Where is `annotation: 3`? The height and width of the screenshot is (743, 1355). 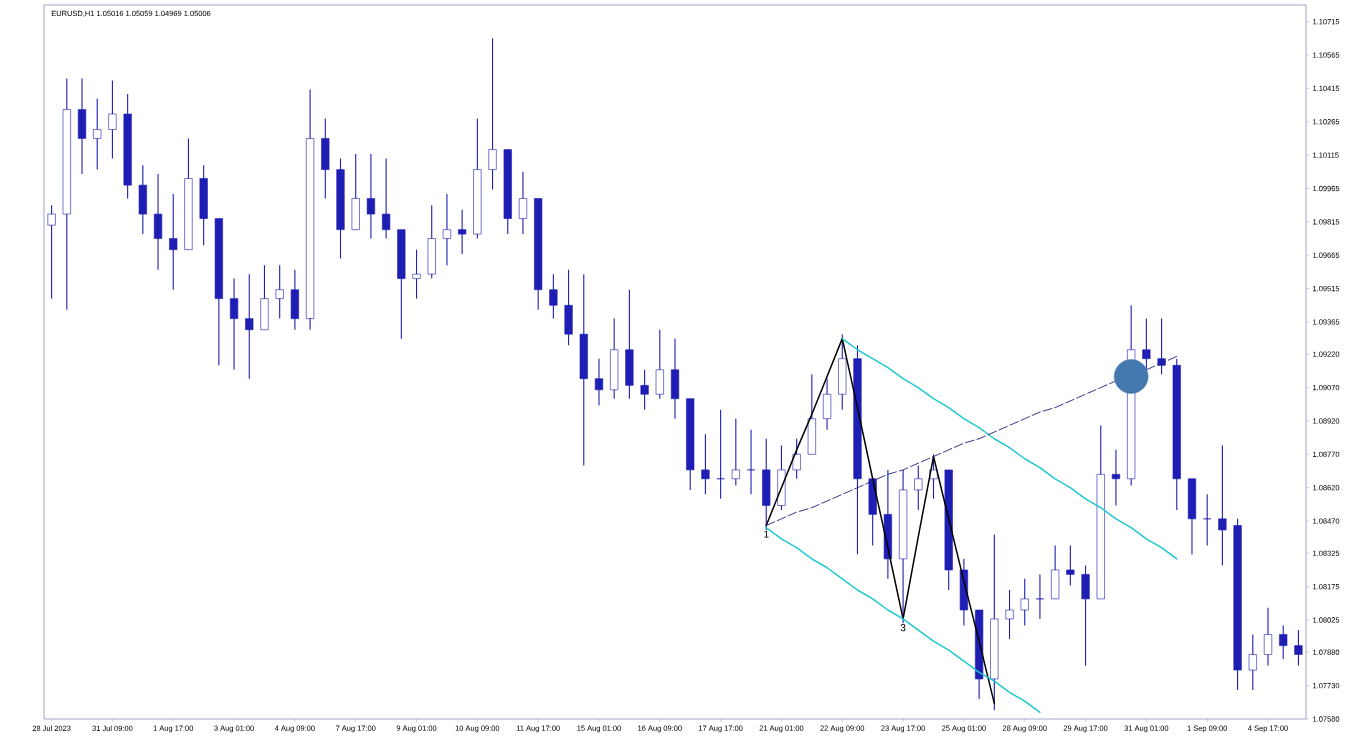
annotation: 3 is located at coordinates (903, 628).